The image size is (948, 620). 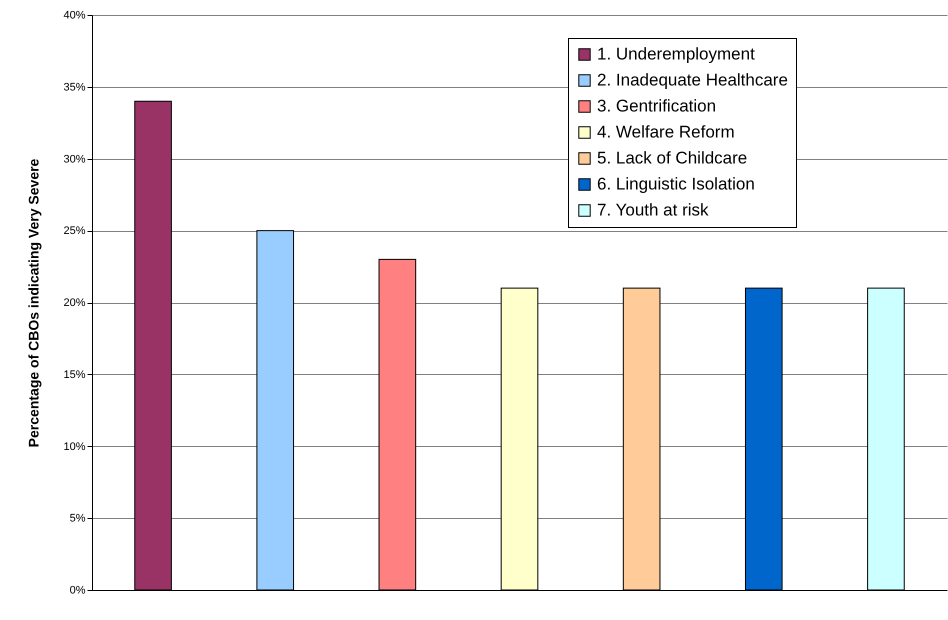 I want to click on y-axis-title: Percentage of CBOs indicating Very Severe, so click(x=33, y=303).